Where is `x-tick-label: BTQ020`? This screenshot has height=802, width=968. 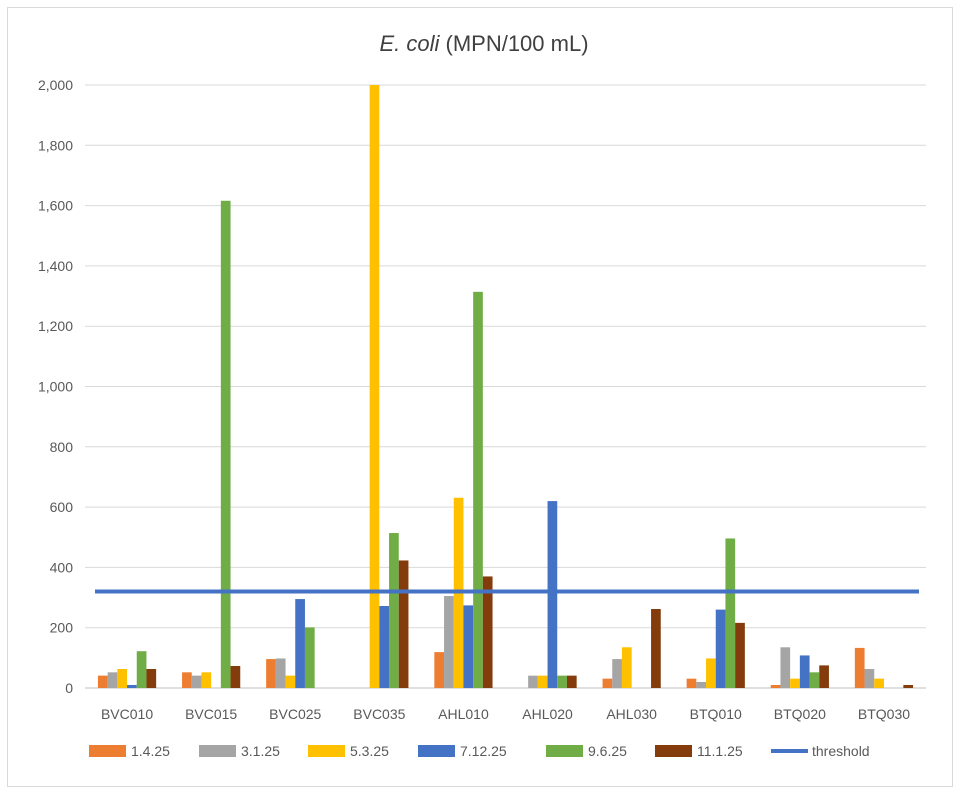 x-tick-label: BTQ020 is located at coordinates (800, 714).